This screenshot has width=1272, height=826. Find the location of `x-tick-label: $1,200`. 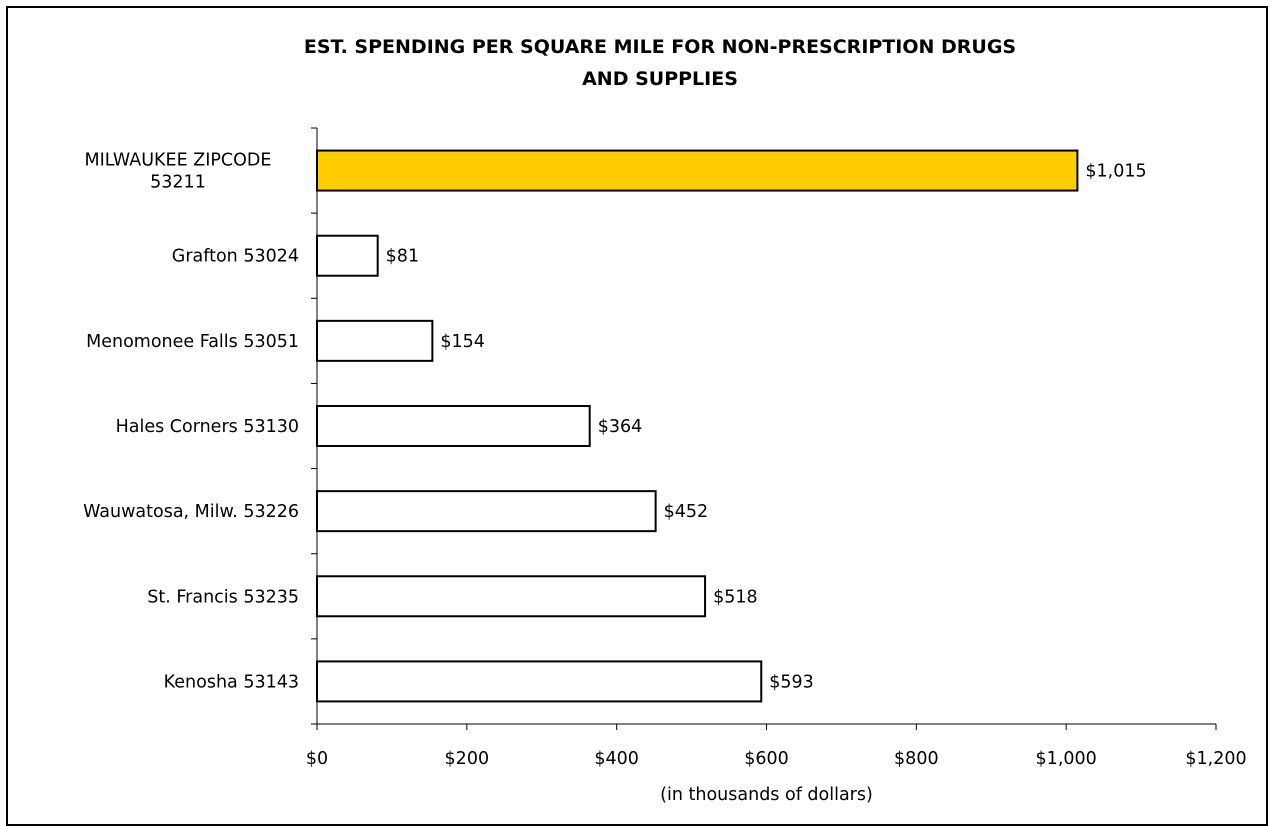

x-tick-label: $1,200 is located at coordinates (1215, 759).